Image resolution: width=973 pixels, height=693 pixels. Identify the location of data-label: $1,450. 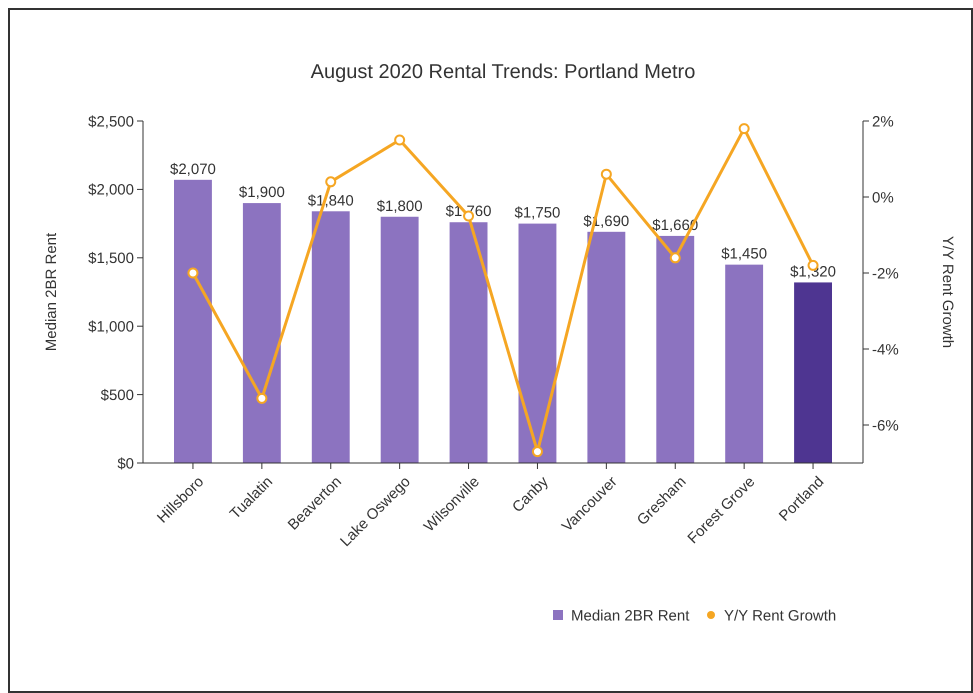
(744, 254).